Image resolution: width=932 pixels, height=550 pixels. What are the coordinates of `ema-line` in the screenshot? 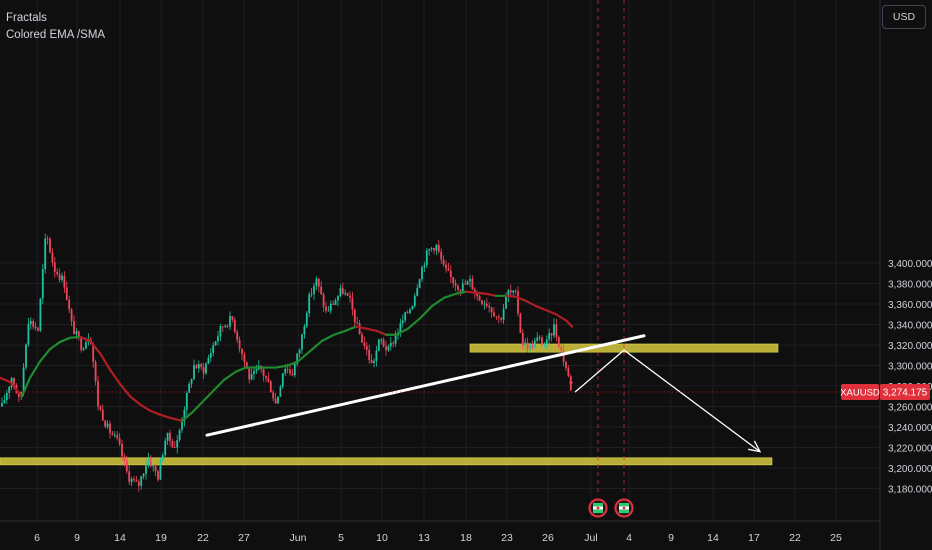 It's located at (287, 356).